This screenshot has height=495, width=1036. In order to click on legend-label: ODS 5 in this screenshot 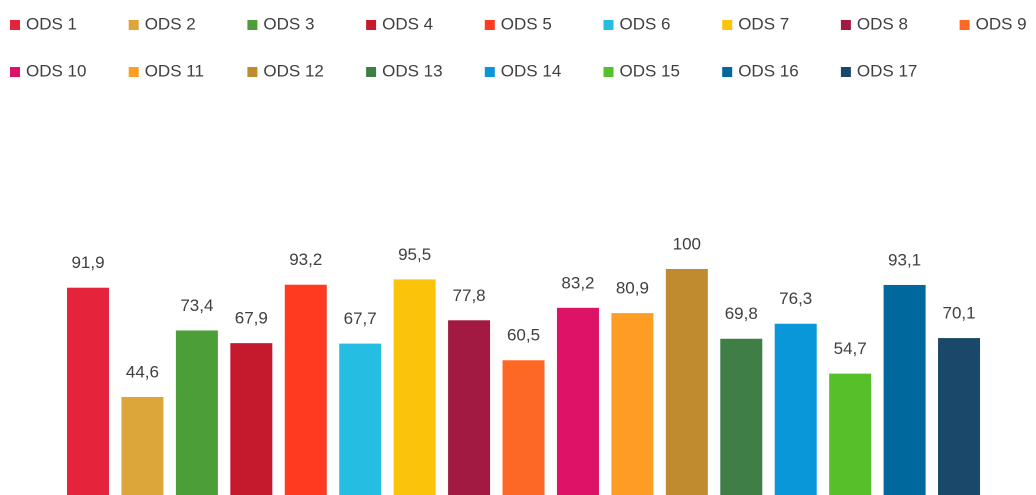, I will do `click(526, 23)`.